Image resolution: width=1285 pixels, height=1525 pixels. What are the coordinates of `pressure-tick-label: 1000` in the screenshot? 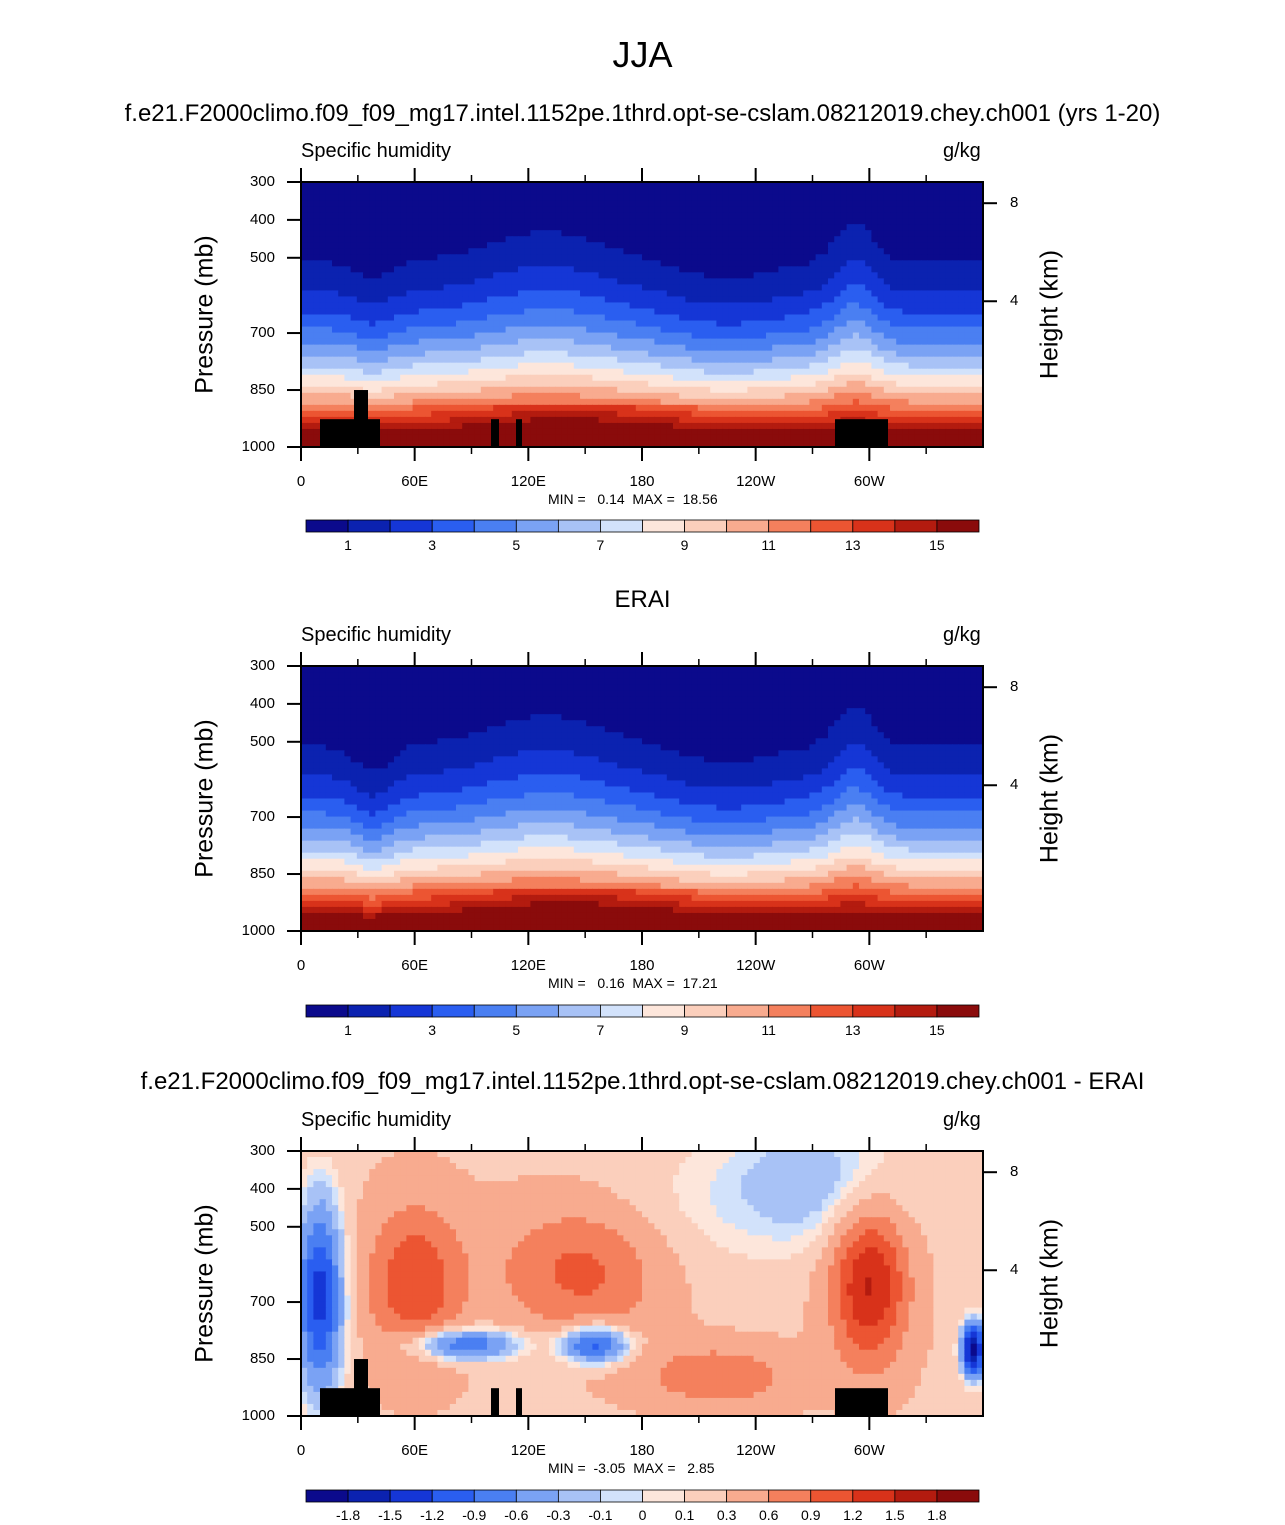 It's located at (258, 446).